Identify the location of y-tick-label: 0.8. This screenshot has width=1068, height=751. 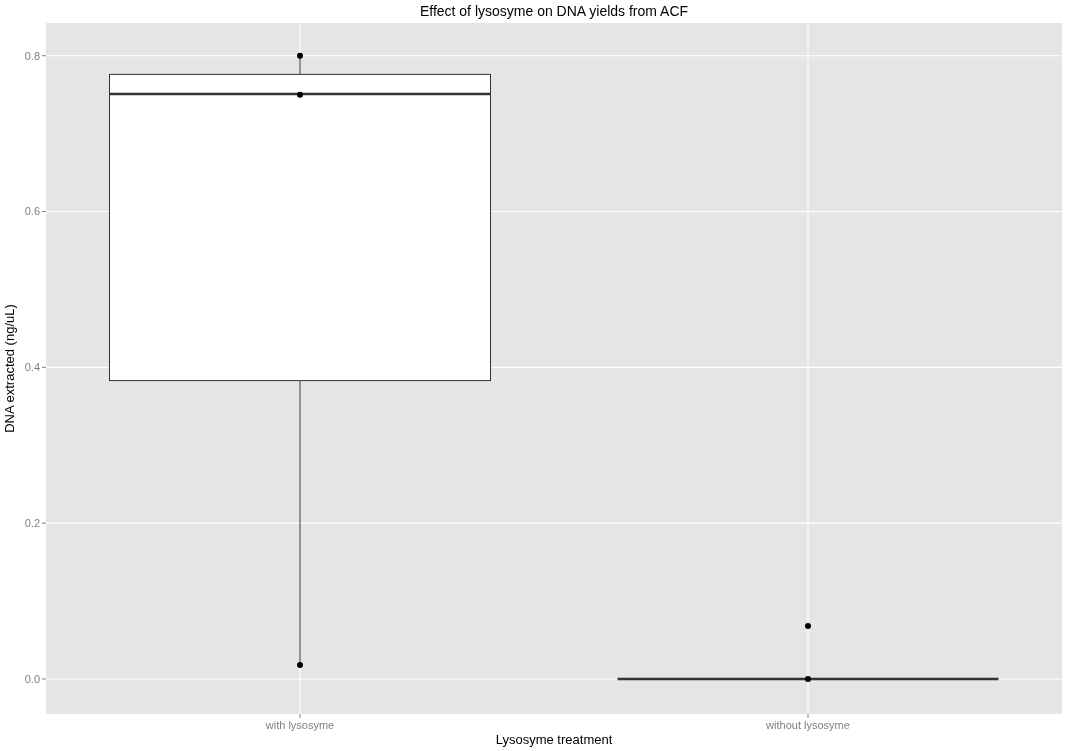
(32, 55).